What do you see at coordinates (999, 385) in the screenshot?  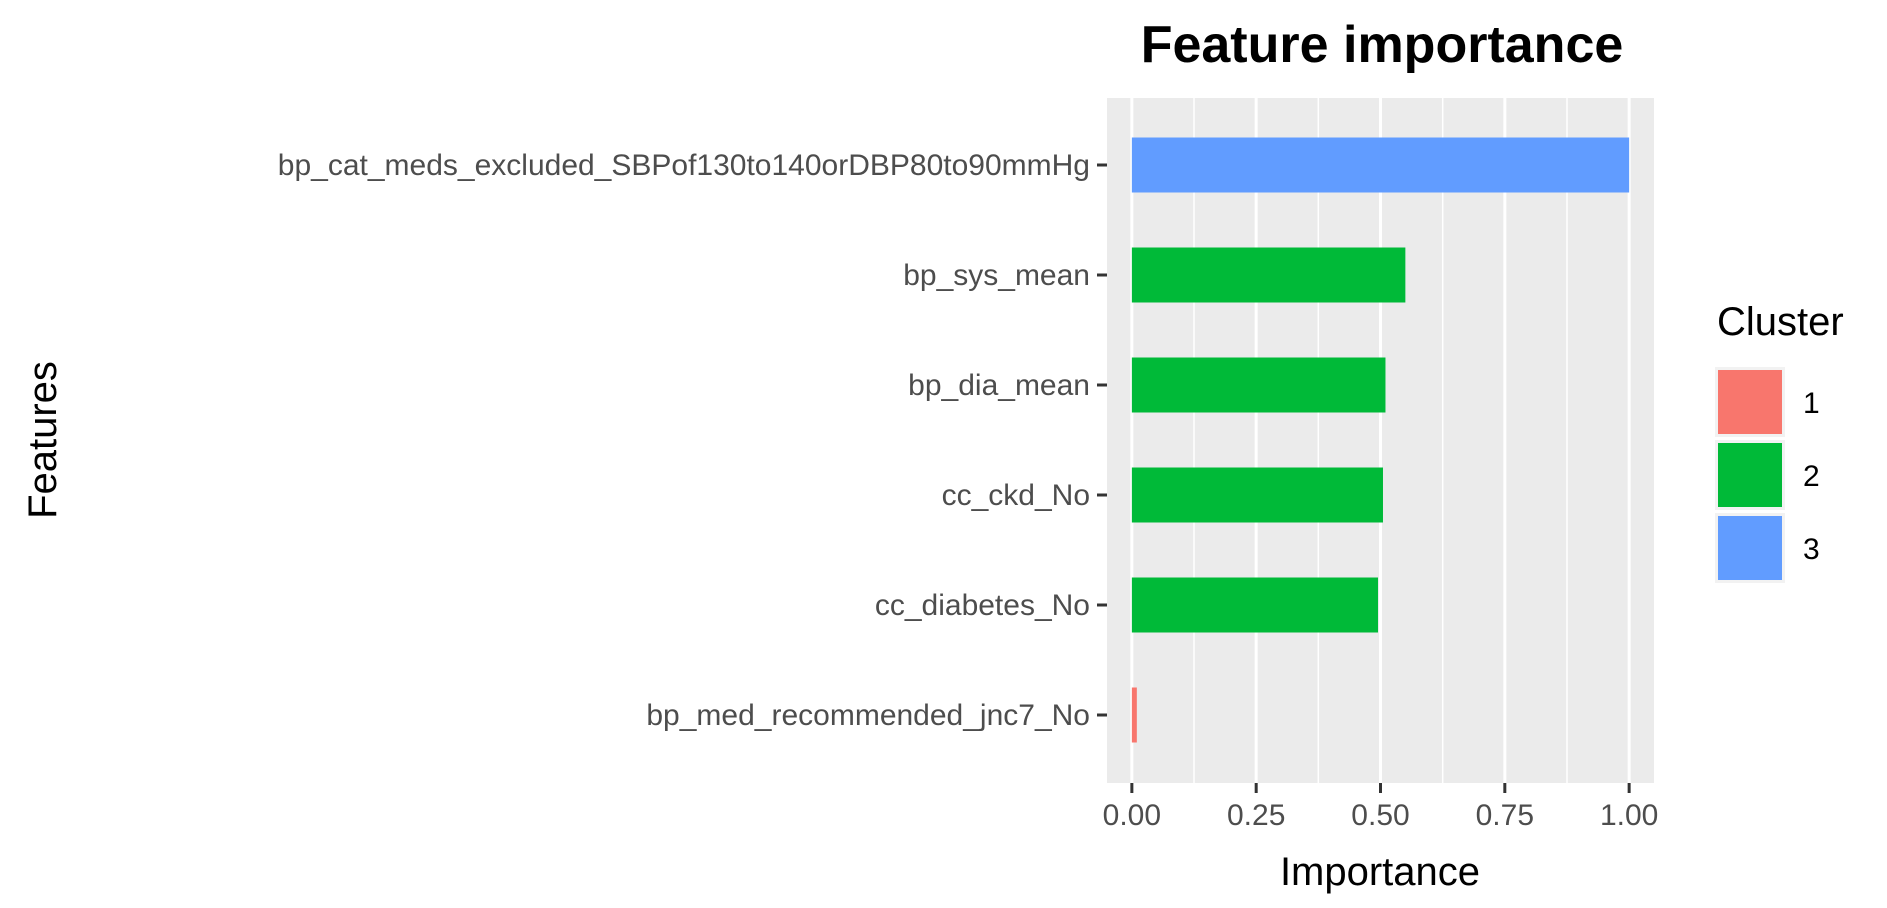 I see `y-tick-label: bp_dia_mean` at bounding box center [999, 385].